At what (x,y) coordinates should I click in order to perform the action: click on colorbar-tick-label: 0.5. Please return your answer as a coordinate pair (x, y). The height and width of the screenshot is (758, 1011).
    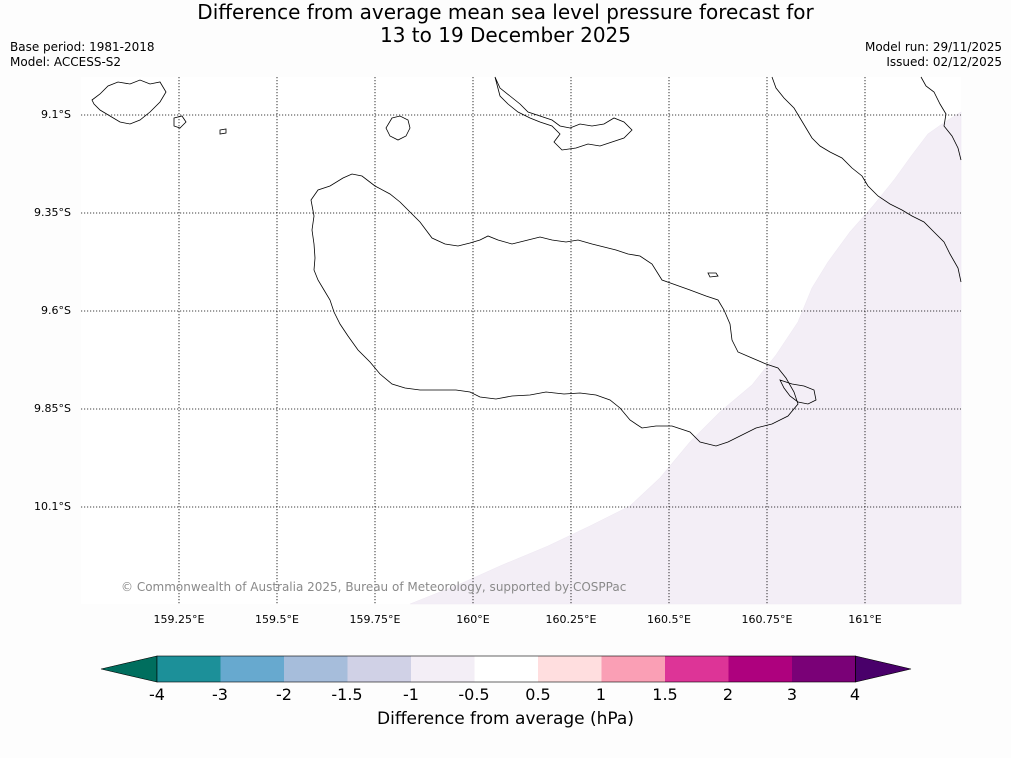
    Looking at the image, I should click on (538, 694).